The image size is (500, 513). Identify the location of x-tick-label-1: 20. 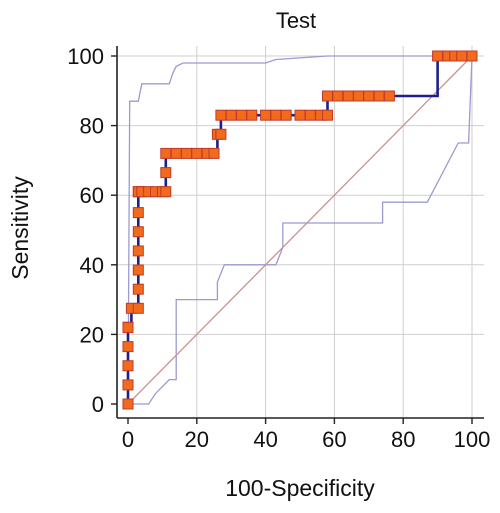
(197, 439).